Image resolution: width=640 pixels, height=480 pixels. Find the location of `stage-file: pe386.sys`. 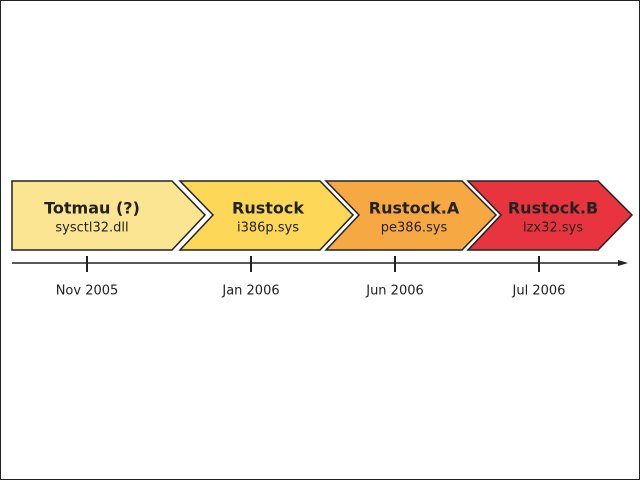

stage-file: pe386.sys is located at coordinates (414, 228).